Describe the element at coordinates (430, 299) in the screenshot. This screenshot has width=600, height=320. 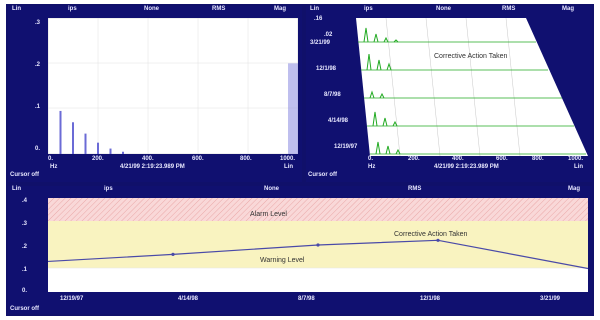
I see `x-tick: 12/1/98` at that location.